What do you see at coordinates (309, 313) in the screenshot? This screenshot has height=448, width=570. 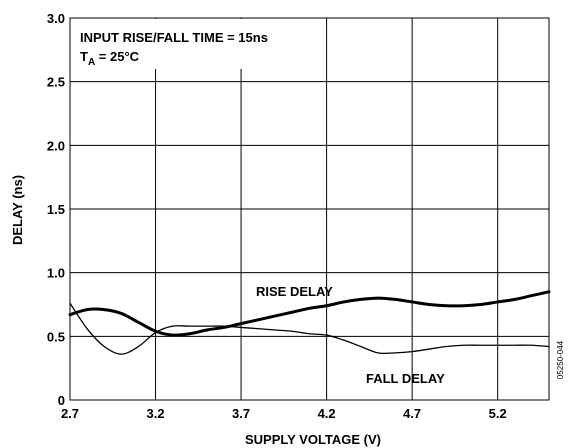 I see `rise-delay-series-line` at bounding box center [309, 313].